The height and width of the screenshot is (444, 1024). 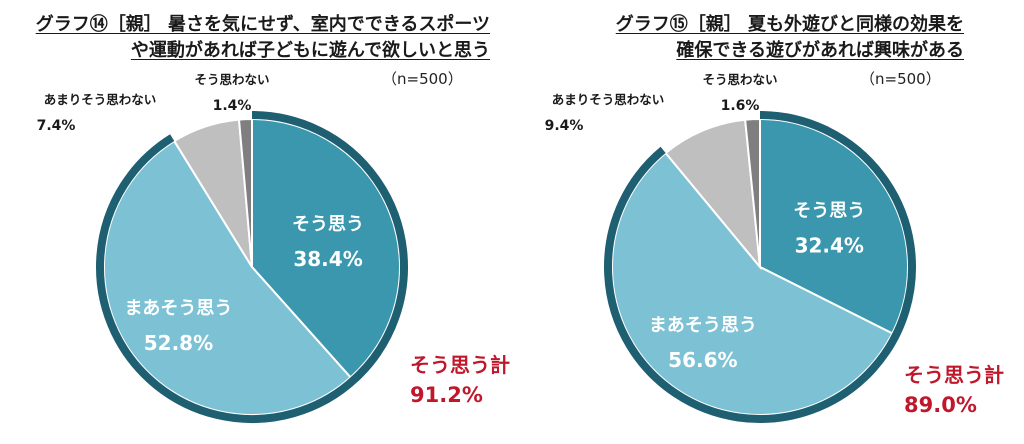 I want to click on total-callout-value: 89.0%, so click(x=940, y=405).